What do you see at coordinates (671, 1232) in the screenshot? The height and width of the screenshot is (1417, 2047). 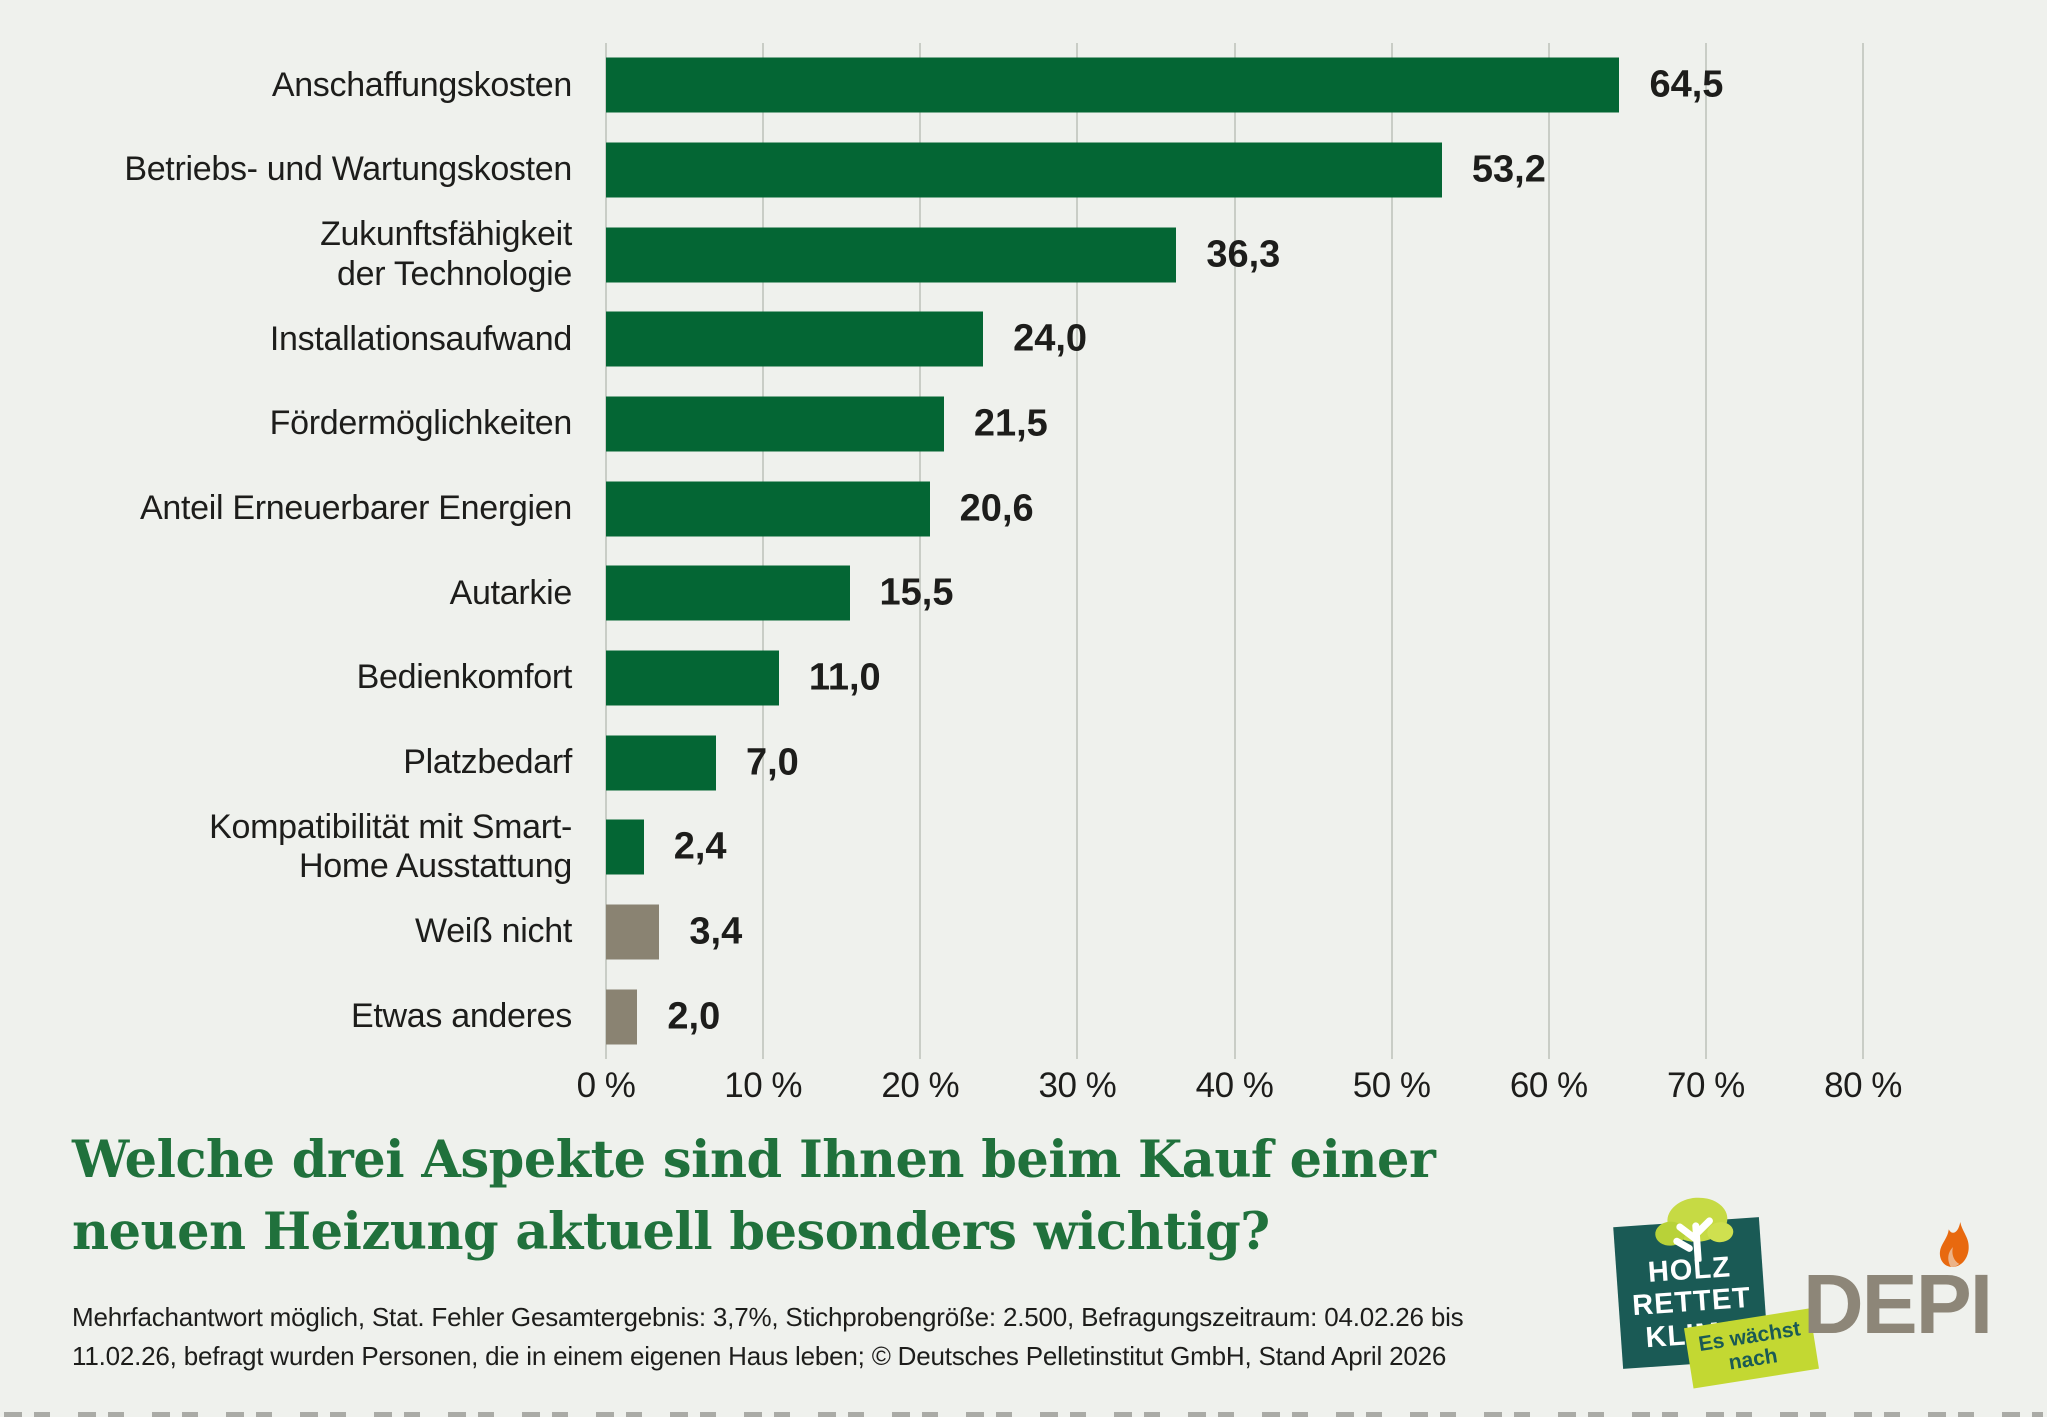 I see `title-line-2: neuen Heizung aktuell besonders wichtig?` at bounding box center [671, 1232].